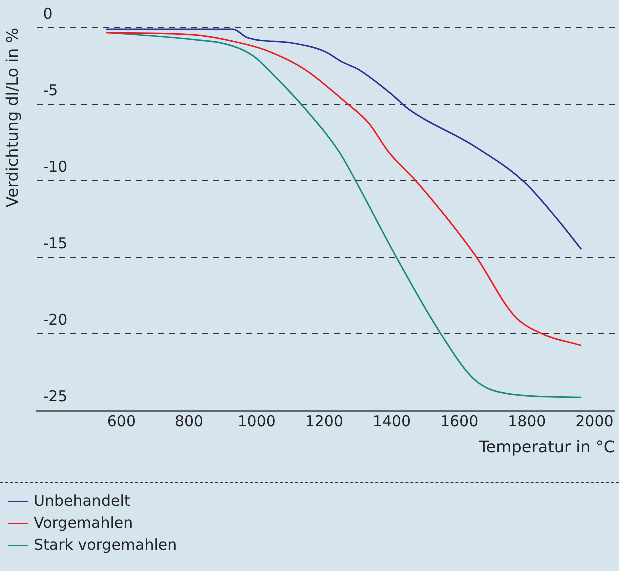  What do you see at coordinates (50, 90) in the screenshot?
I see `y-tick-label: -5` at bounding box center [50, 90].